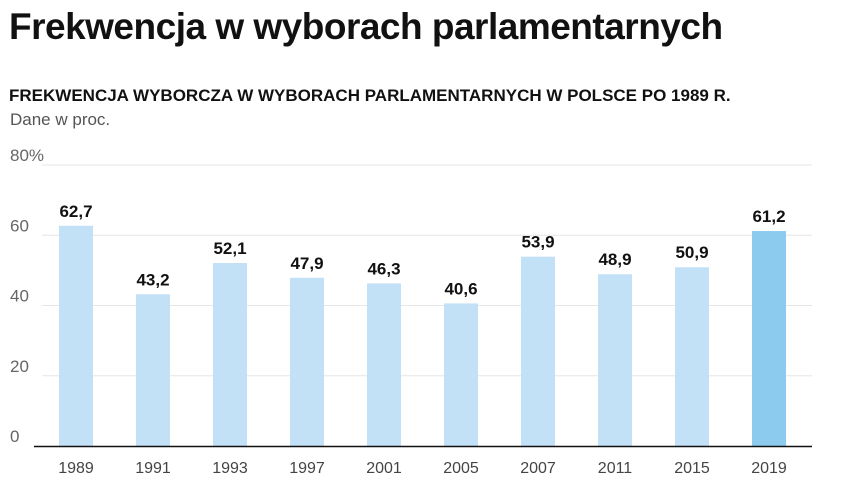  I want to click on data-label: 50,9, so click(691, 252).